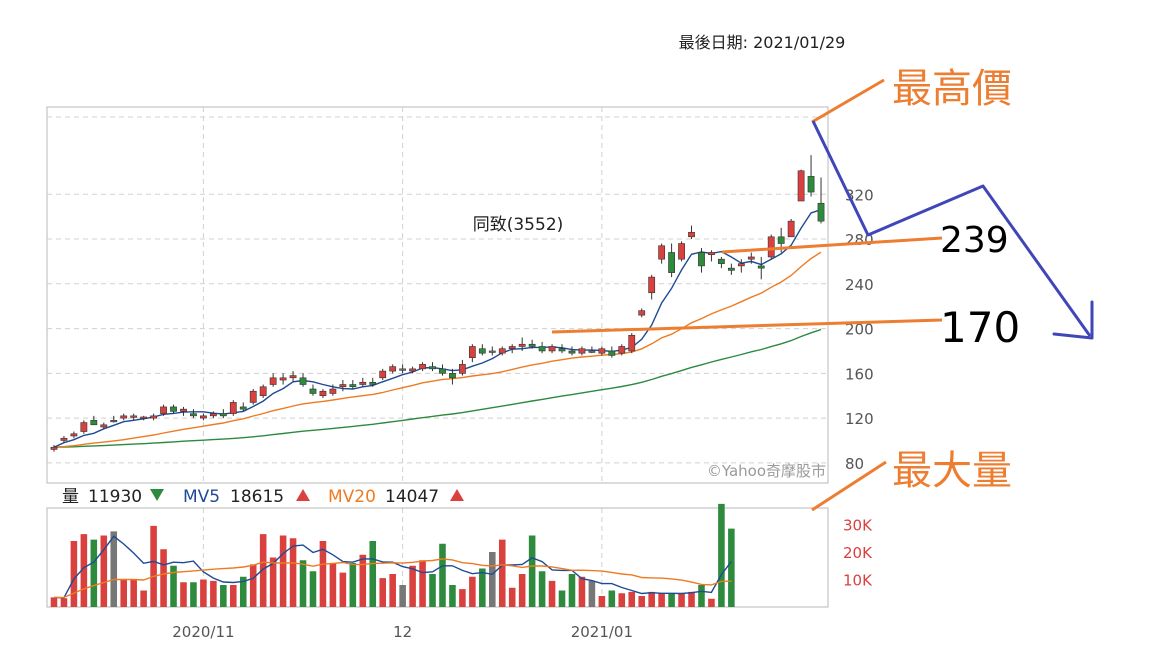 The width and height of the screenshot is (1152, 666). Describe the element at coordinates (70, 497) in the screenshot. I see `vol-legend-label: 量` at that location.